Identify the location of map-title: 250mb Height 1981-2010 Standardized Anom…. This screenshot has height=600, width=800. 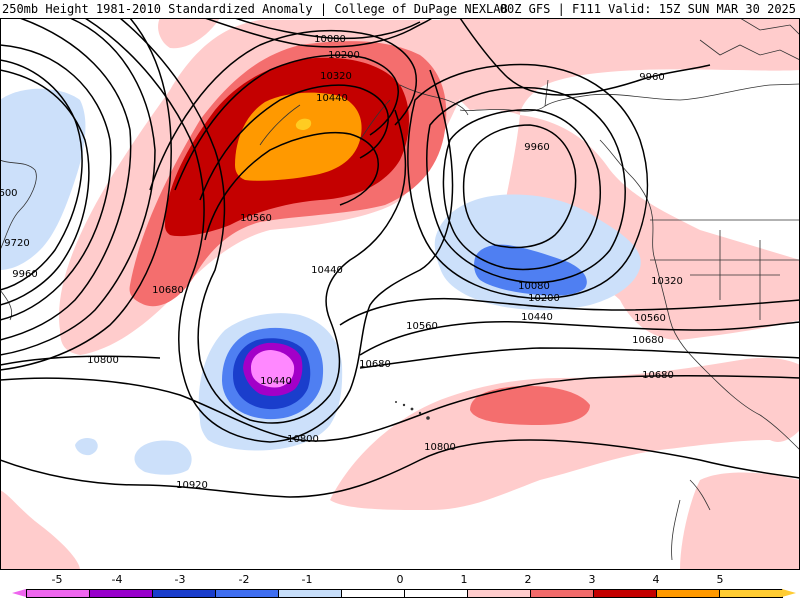
(255, 9).